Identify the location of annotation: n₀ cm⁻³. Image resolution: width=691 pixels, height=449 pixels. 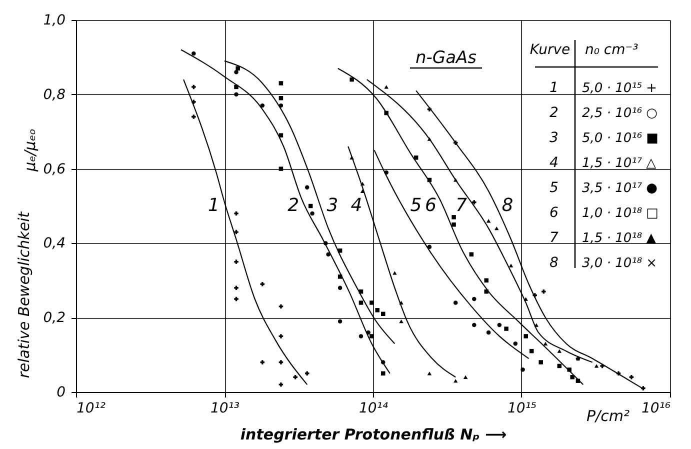
(612, 50).